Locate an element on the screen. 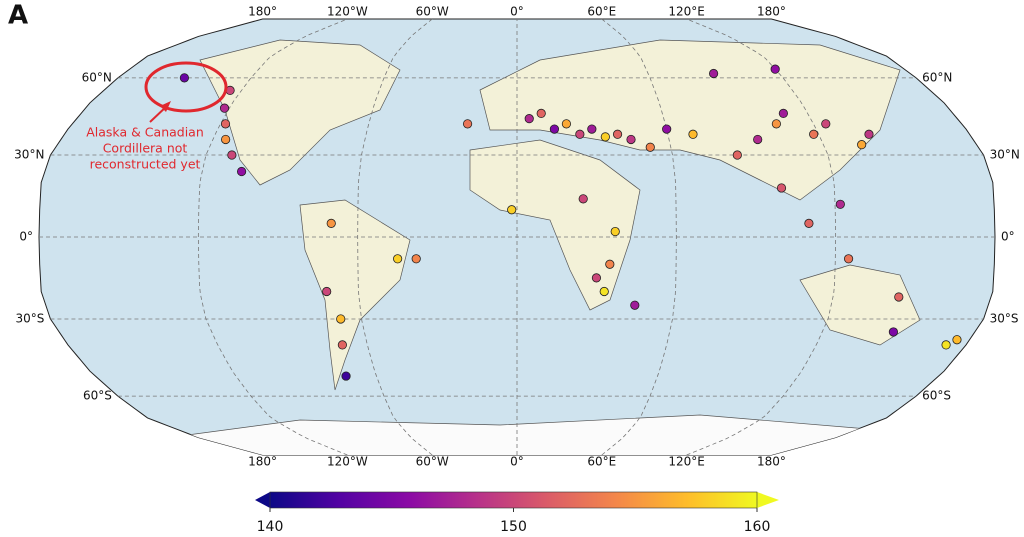 The image size is (1024, 537). arrow-head is located at coordinates (165, 106).